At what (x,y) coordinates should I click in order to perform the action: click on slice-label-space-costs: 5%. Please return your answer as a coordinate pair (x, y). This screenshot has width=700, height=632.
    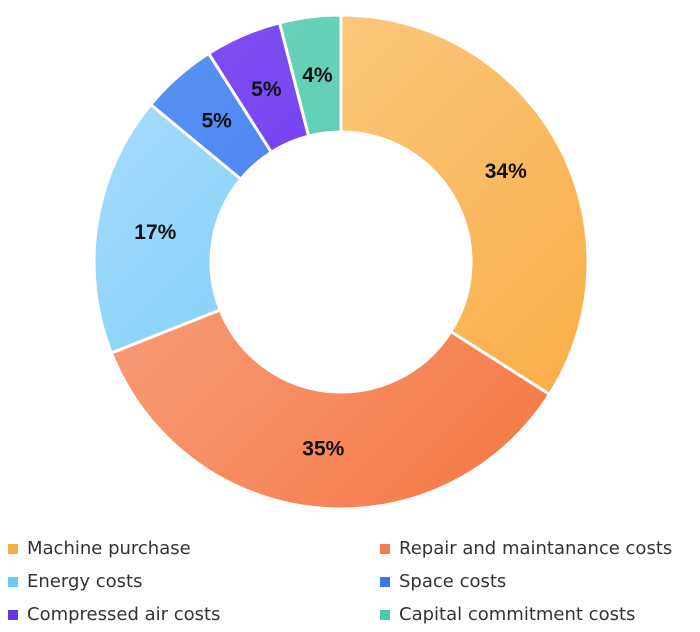
    Looking at the image, I should click on (216, 120).